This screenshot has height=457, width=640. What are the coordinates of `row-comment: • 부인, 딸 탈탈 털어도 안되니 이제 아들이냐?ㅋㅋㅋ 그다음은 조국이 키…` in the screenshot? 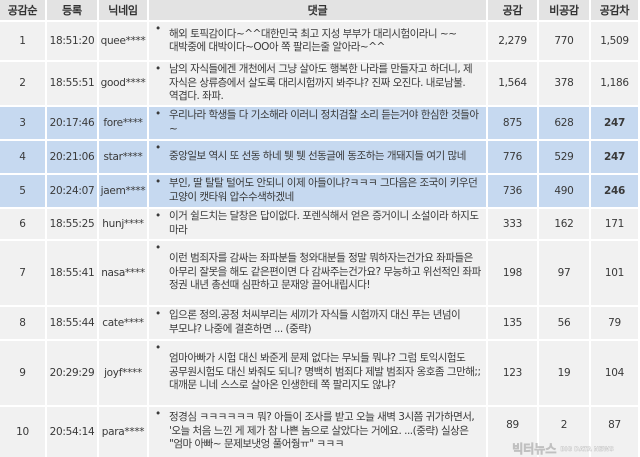 It's located at (317, 190).